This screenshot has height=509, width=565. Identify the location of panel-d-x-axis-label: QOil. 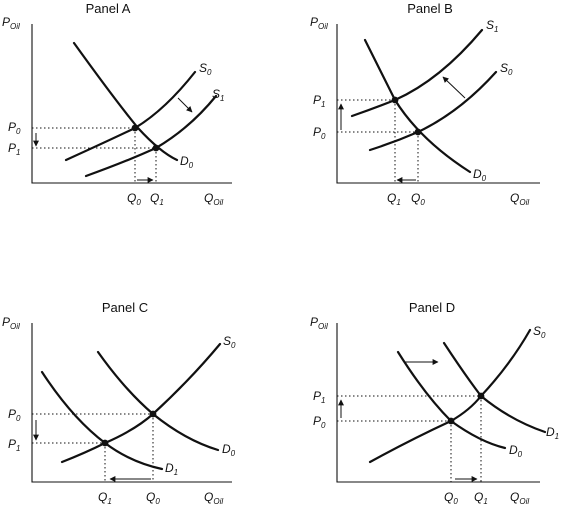
(519, 498).